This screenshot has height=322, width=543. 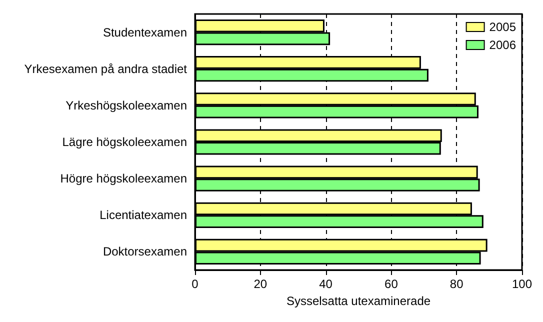 What do you see at coordinates (391, 284) in the screenshot?
I see `x-tick-label: 60` at bounding box center [391, 284].